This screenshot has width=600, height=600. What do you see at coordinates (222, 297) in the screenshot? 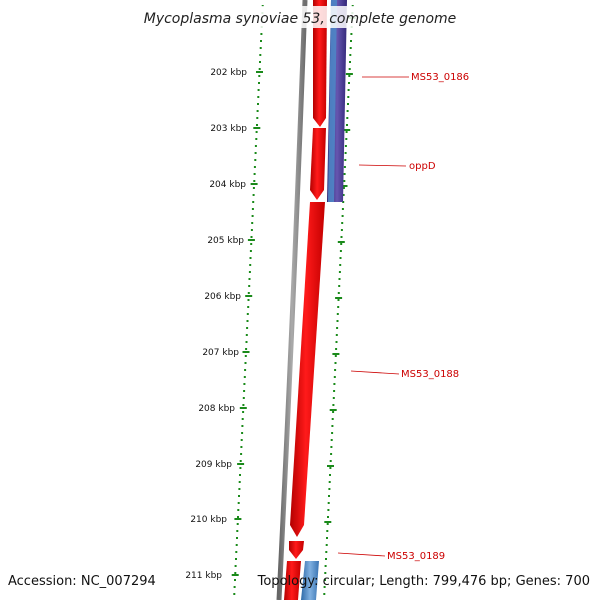
I see `tick-label: 206 kbp` at bounding box center [222, 297].